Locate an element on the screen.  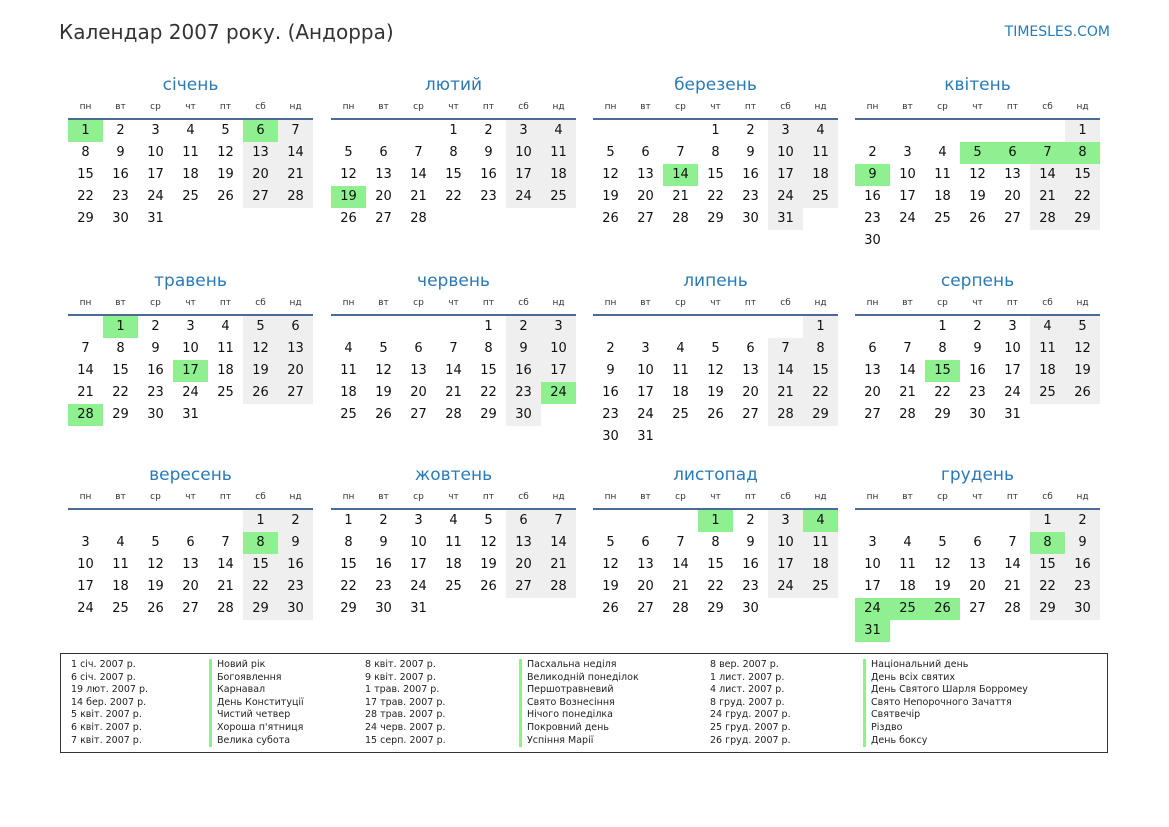
day-cell: 16 is located at coordinates (977, 370).